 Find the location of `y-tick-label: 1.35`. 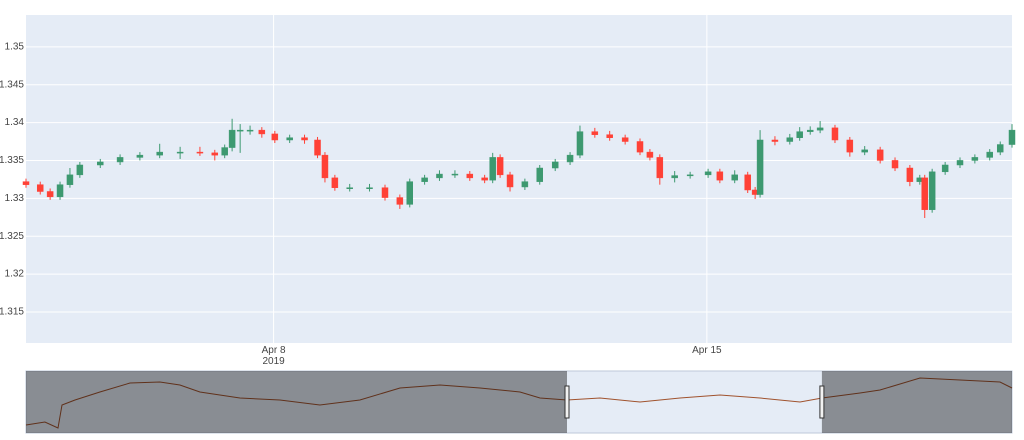

y-tick-label: 1.35 is located at coordinates (15, 46).